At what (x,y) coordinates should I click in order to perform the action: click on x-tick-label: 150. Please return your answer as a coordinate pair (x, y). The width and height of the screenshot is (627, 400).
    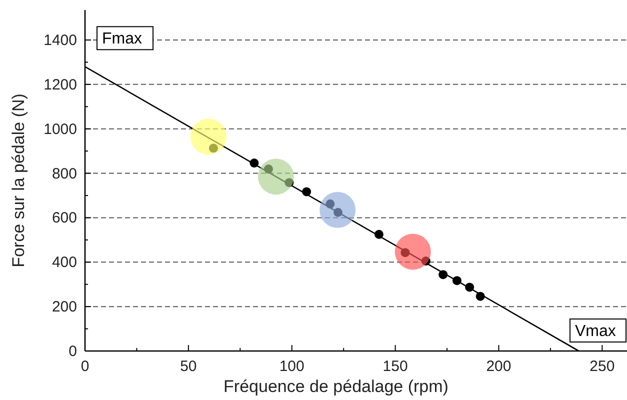
    Looking at the image, I should click on (395, 366).